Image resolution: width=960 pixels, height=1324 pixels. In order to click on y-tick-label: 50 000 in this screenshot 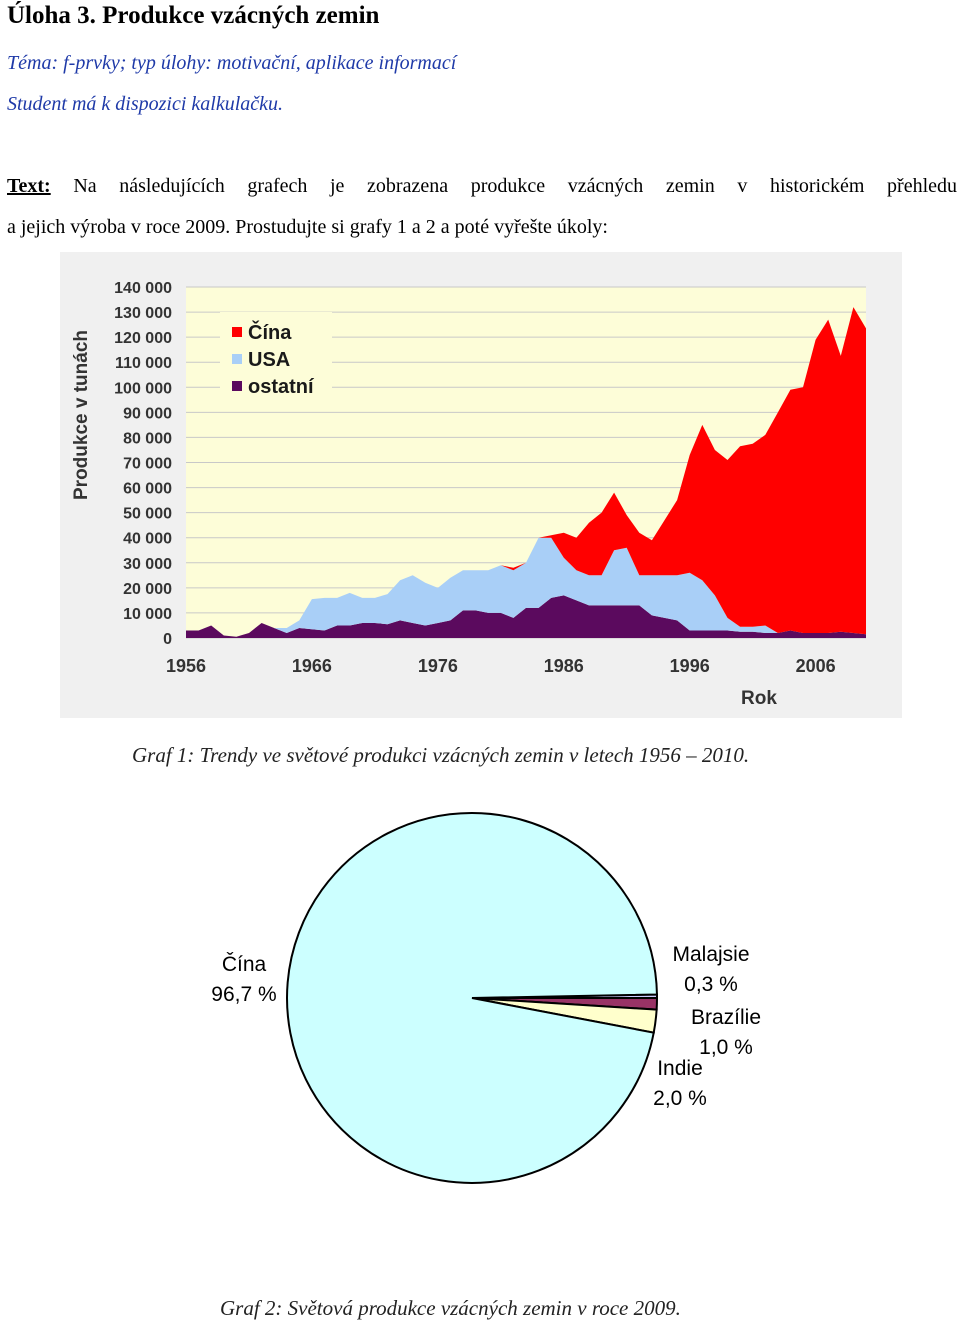, I will do `click(147, 514)`.